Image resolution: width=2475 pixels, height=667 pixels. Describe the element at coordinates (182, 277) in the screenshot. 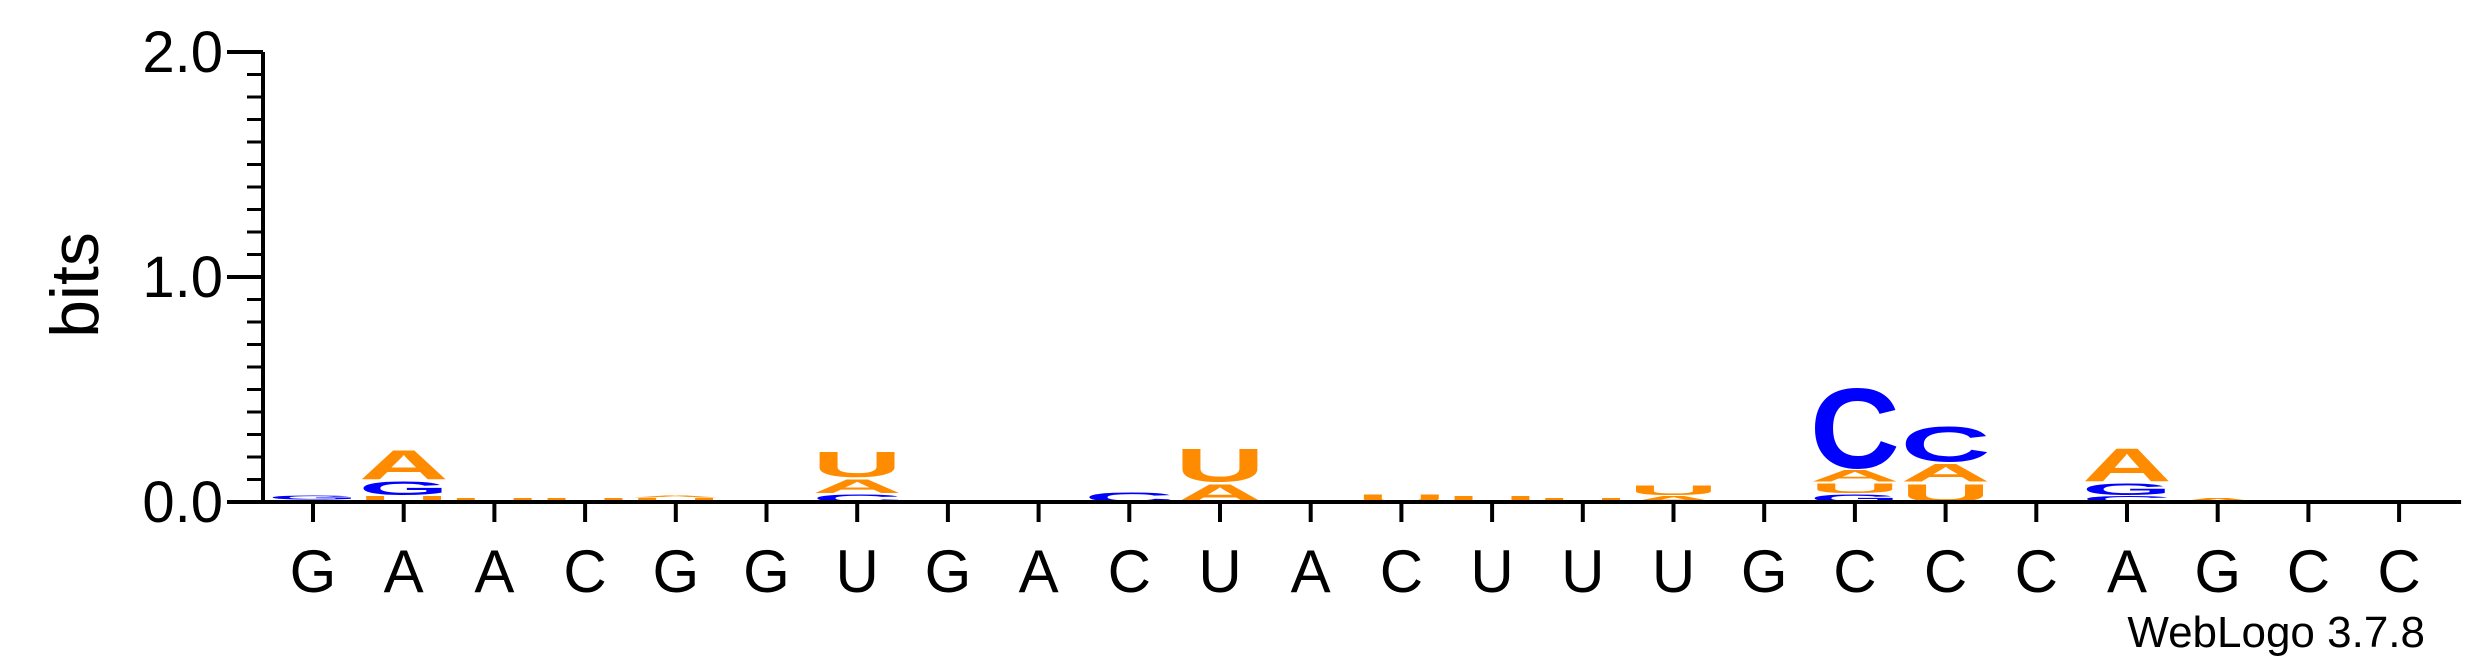

I see `y-tick-label: 1.0` at that location.